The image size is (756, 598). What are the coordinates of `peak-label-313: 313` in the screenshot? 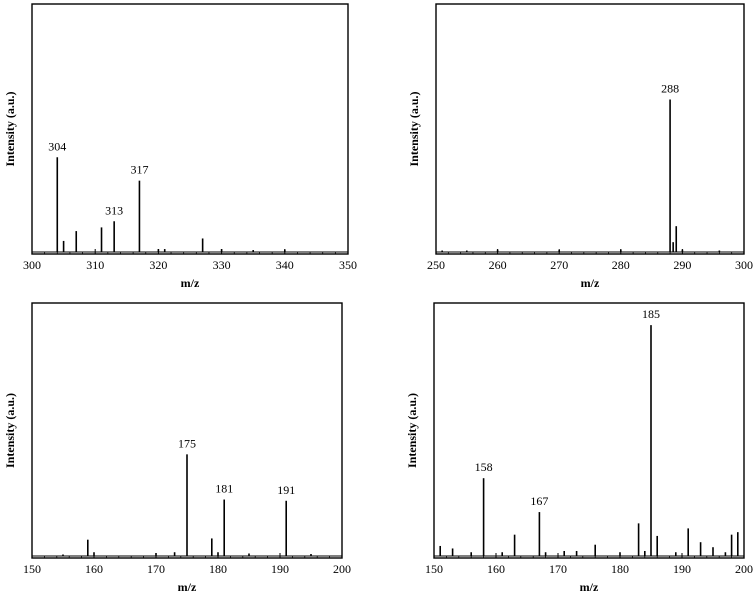 It's located at (114, 210).